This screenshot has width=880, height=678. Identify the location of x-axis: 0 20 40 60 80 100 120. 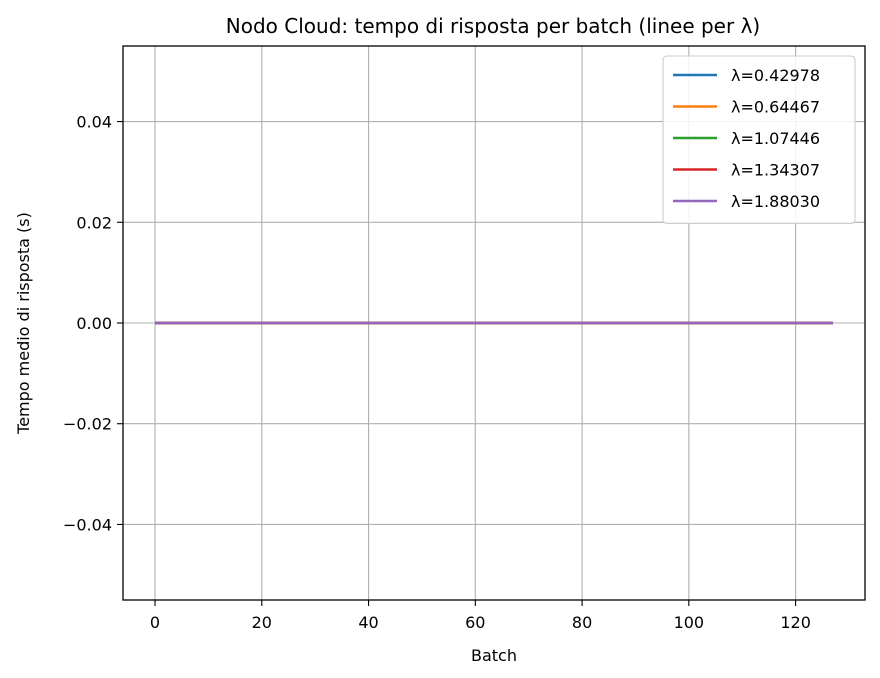
(480, 616).